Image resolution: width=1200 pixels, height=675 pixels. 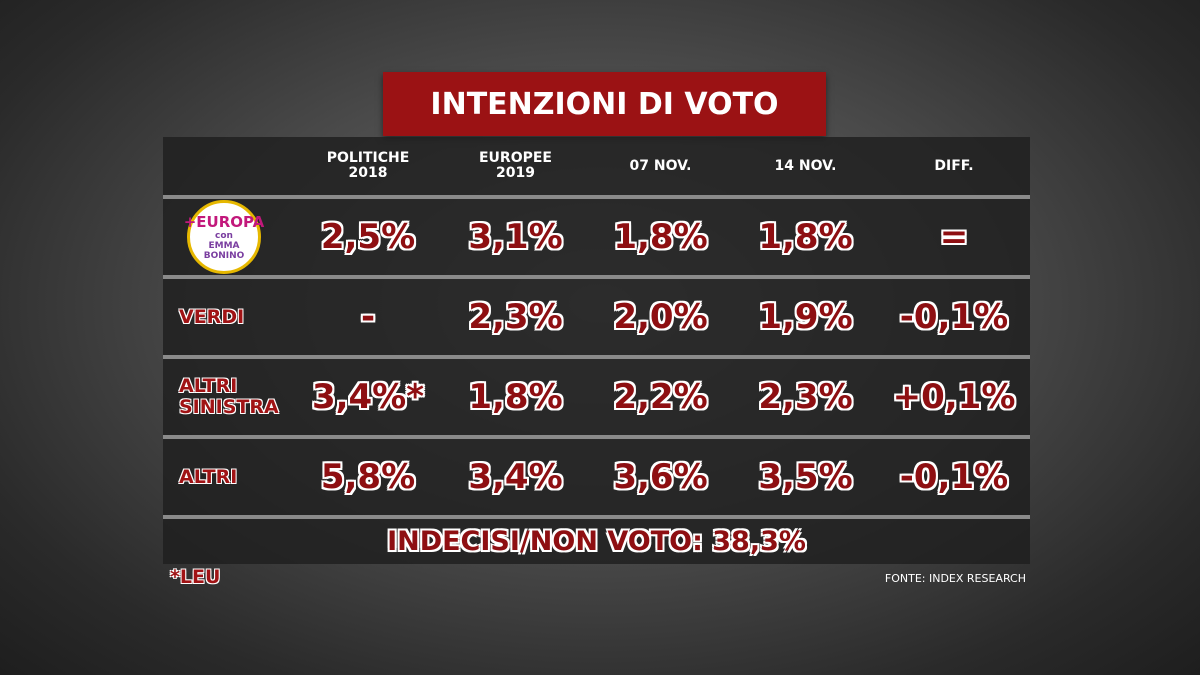 What do you see at coordinates (229, 396) in the screenshot?
I see `row-label: ALTRI SINISTRA` at bounding box center [229, 396].